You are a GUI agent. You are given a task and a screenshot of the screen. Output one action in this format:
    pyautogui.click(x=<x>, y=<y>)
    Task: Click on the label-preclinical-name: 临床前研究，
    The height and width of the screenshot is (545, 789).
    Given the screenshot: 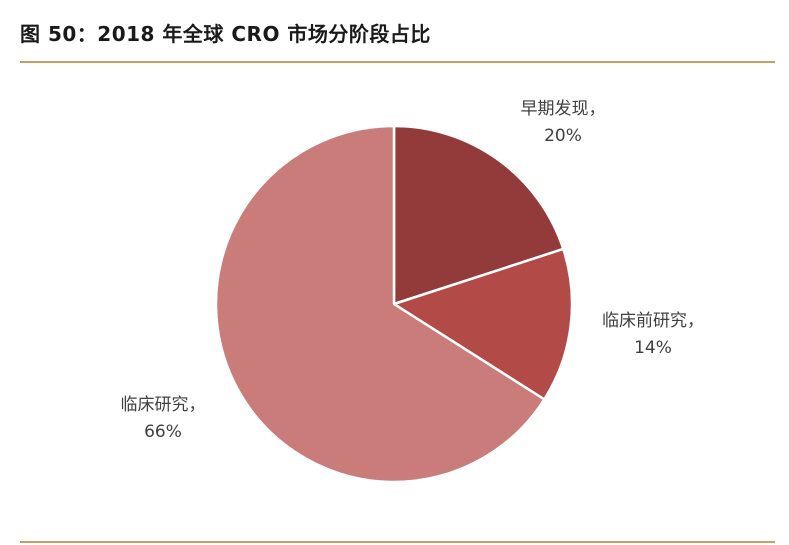 What is the action you would take?
    pyautogui.click(x=653, y=321)
    